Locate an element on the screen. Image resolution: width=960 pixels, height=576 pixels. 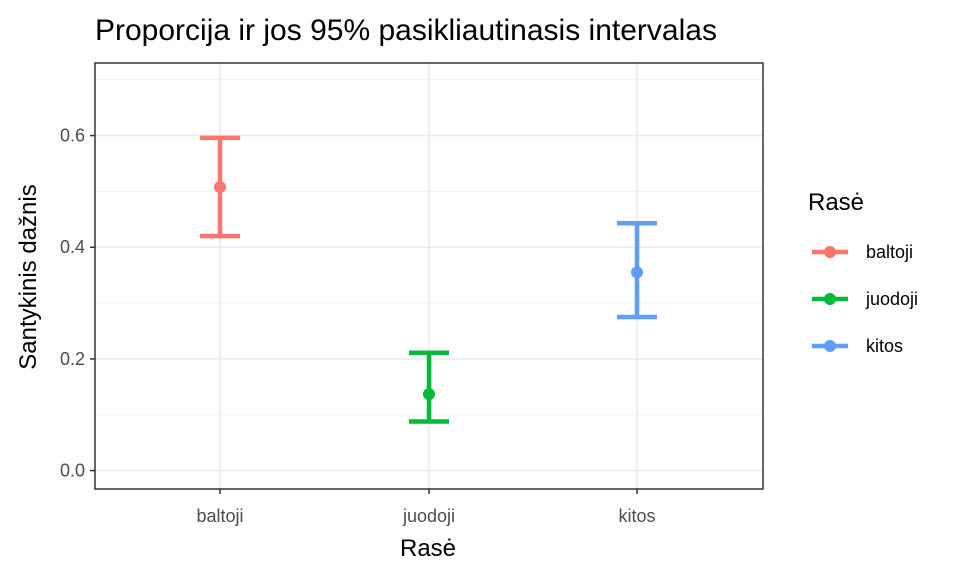
legend-item-juodoji: juodoji is located at coordinates (865, 299).